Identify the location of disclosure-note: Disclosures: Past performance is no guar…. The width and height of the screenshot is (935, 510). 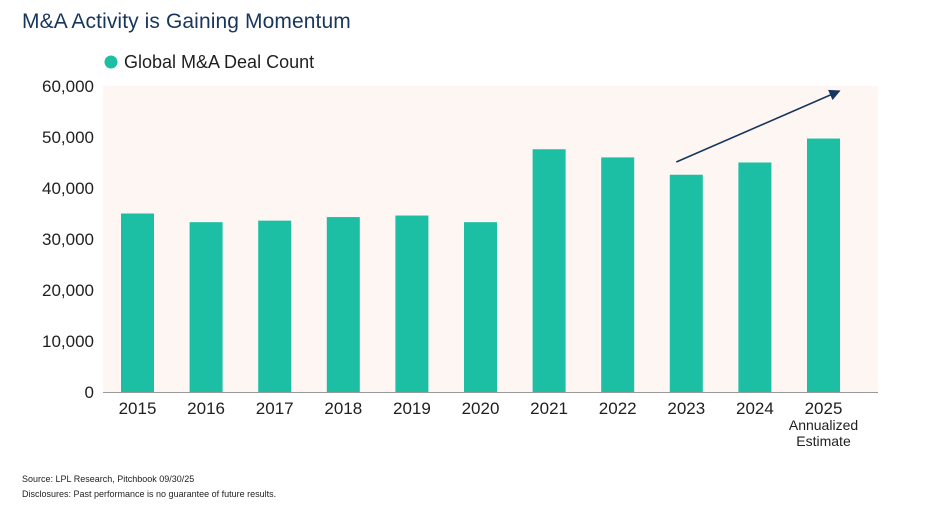
(149, 494).